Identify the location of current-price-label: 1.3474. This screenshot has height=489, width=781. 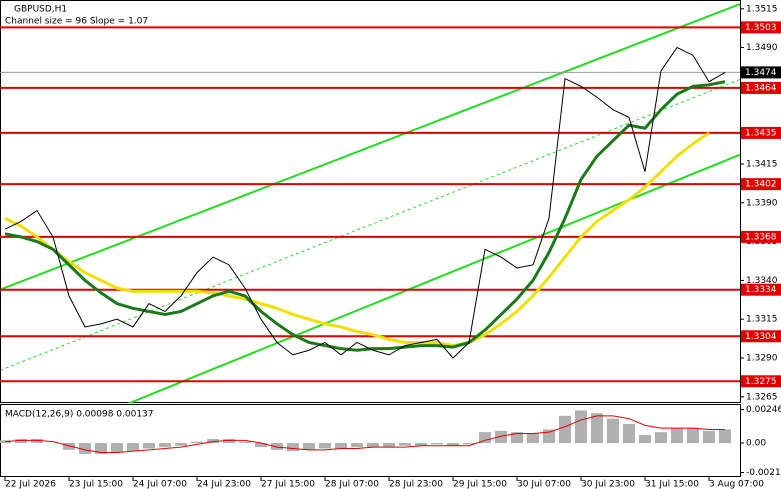
(761, 73).